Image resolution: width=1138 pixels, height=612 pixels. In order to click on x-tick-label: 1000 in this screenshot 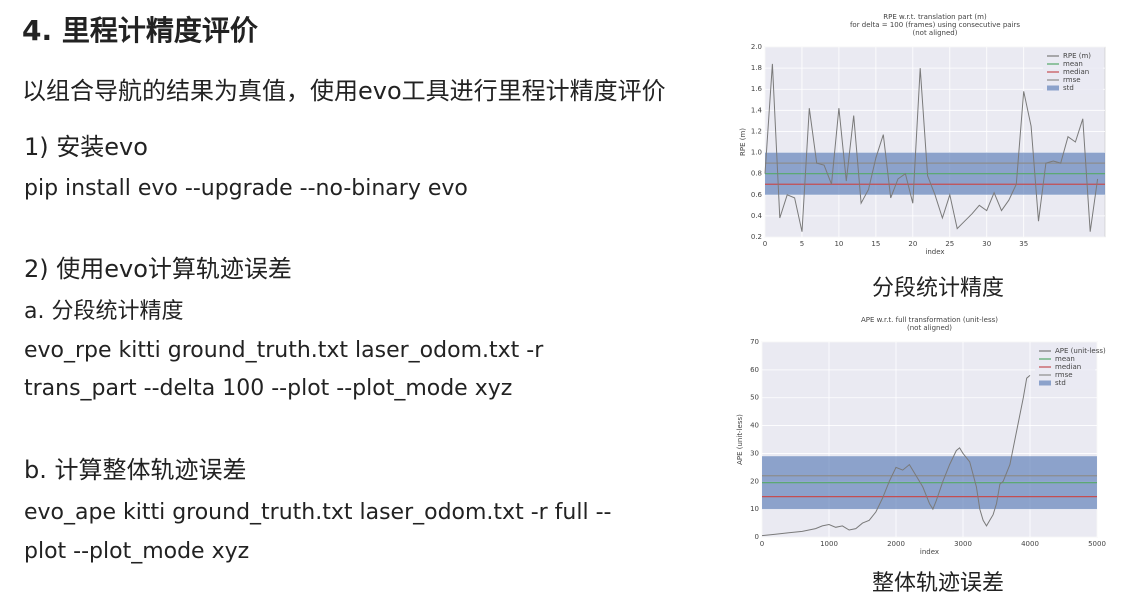, I will do `click(829, 544)`.